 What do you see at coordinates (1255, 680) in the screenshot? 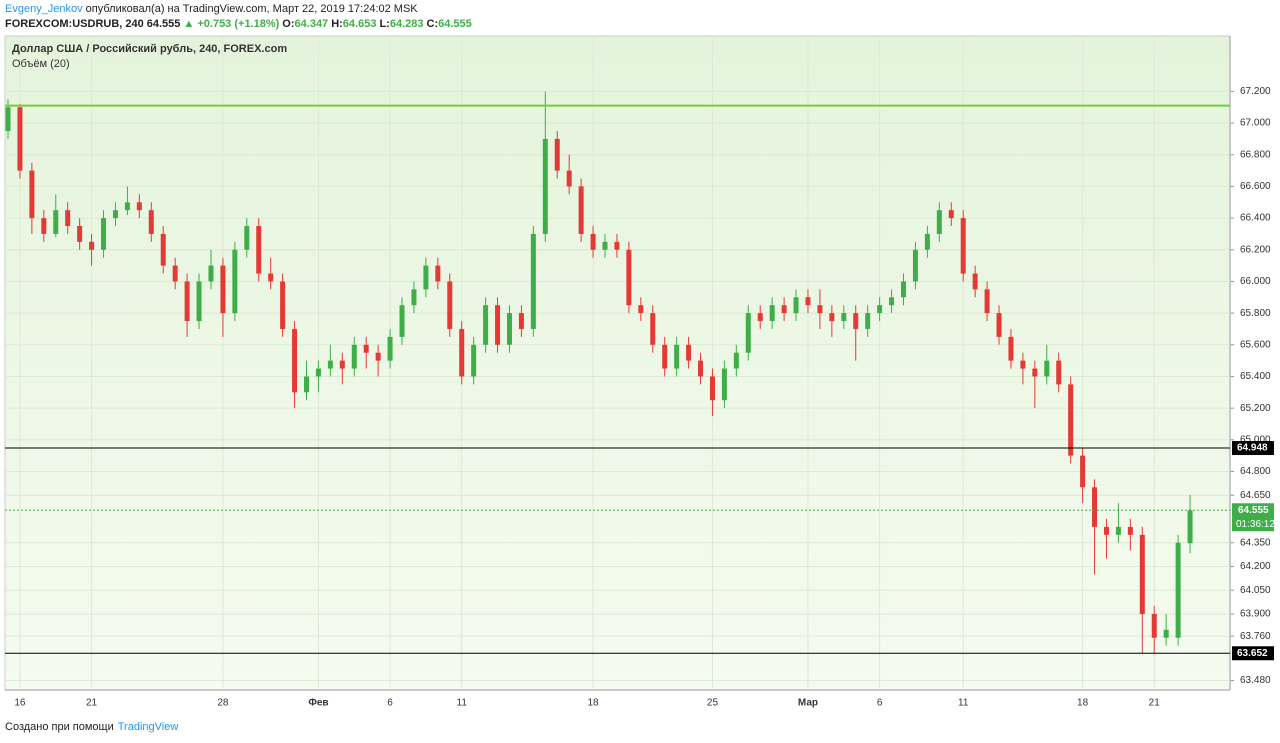
I see `y-tick-label: 63.480` at bounding box center [1255, 680].